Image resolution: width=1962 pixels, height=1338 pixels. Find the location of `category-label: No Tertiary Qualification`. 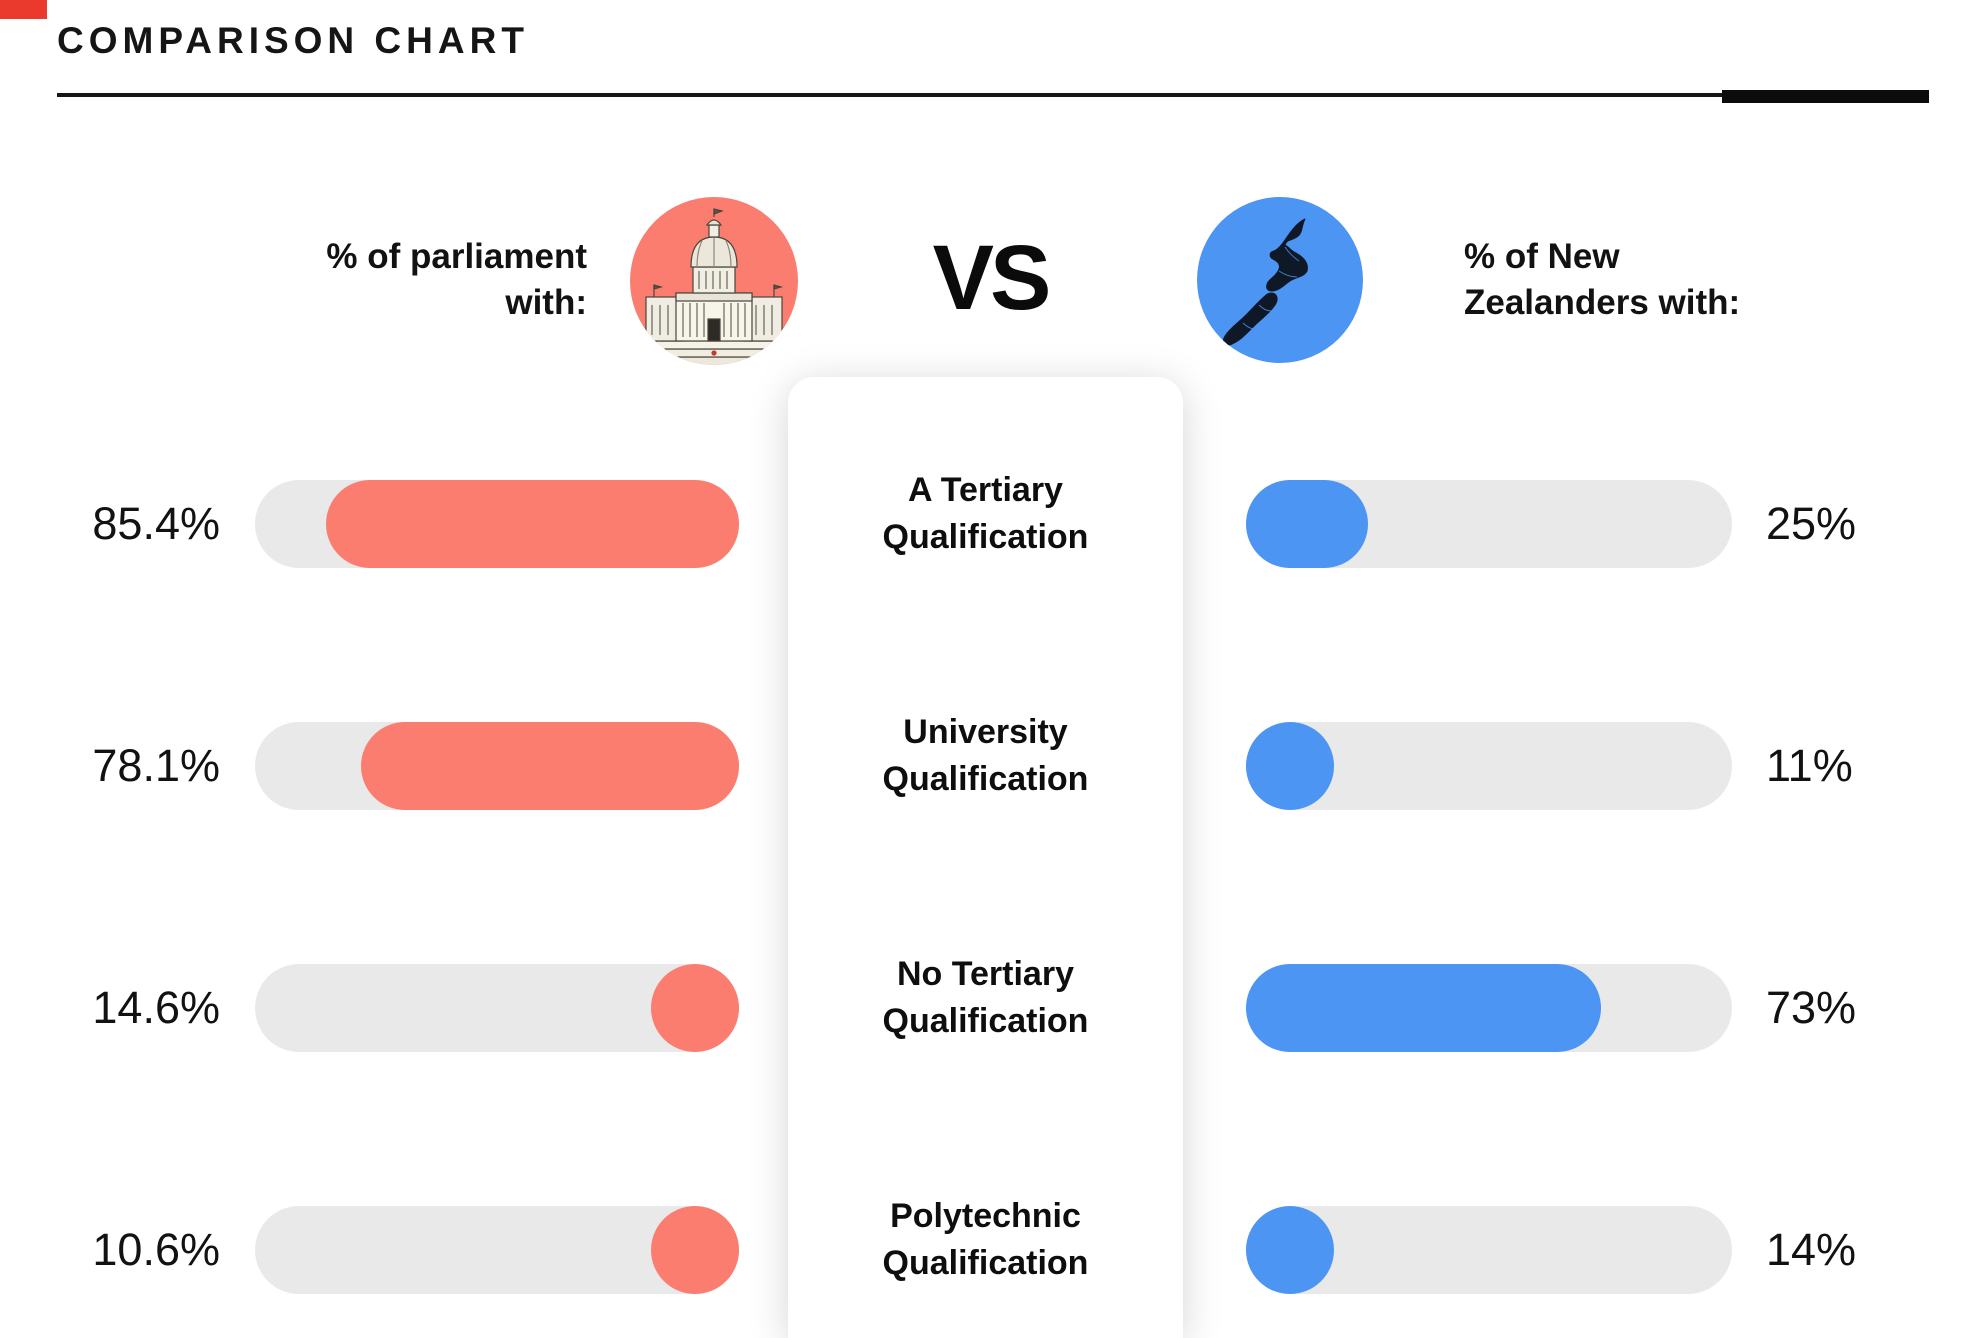

category-label: No Tertiary Qualification is located at coordinates (985, 998).